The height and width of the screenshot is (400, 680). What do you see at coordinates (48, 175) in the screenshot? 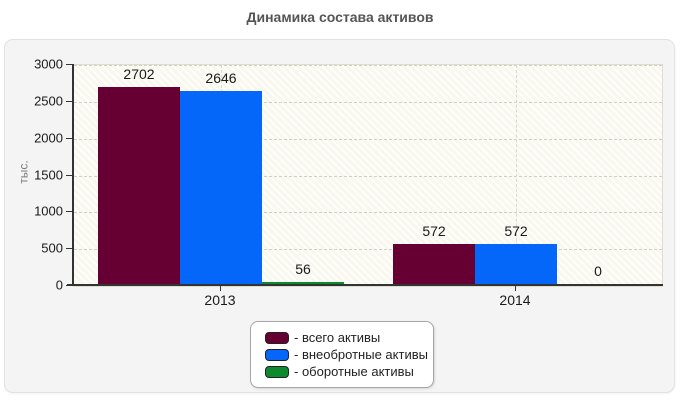
I see `y-tick-label: 1500` at bounding box center [48, 175].